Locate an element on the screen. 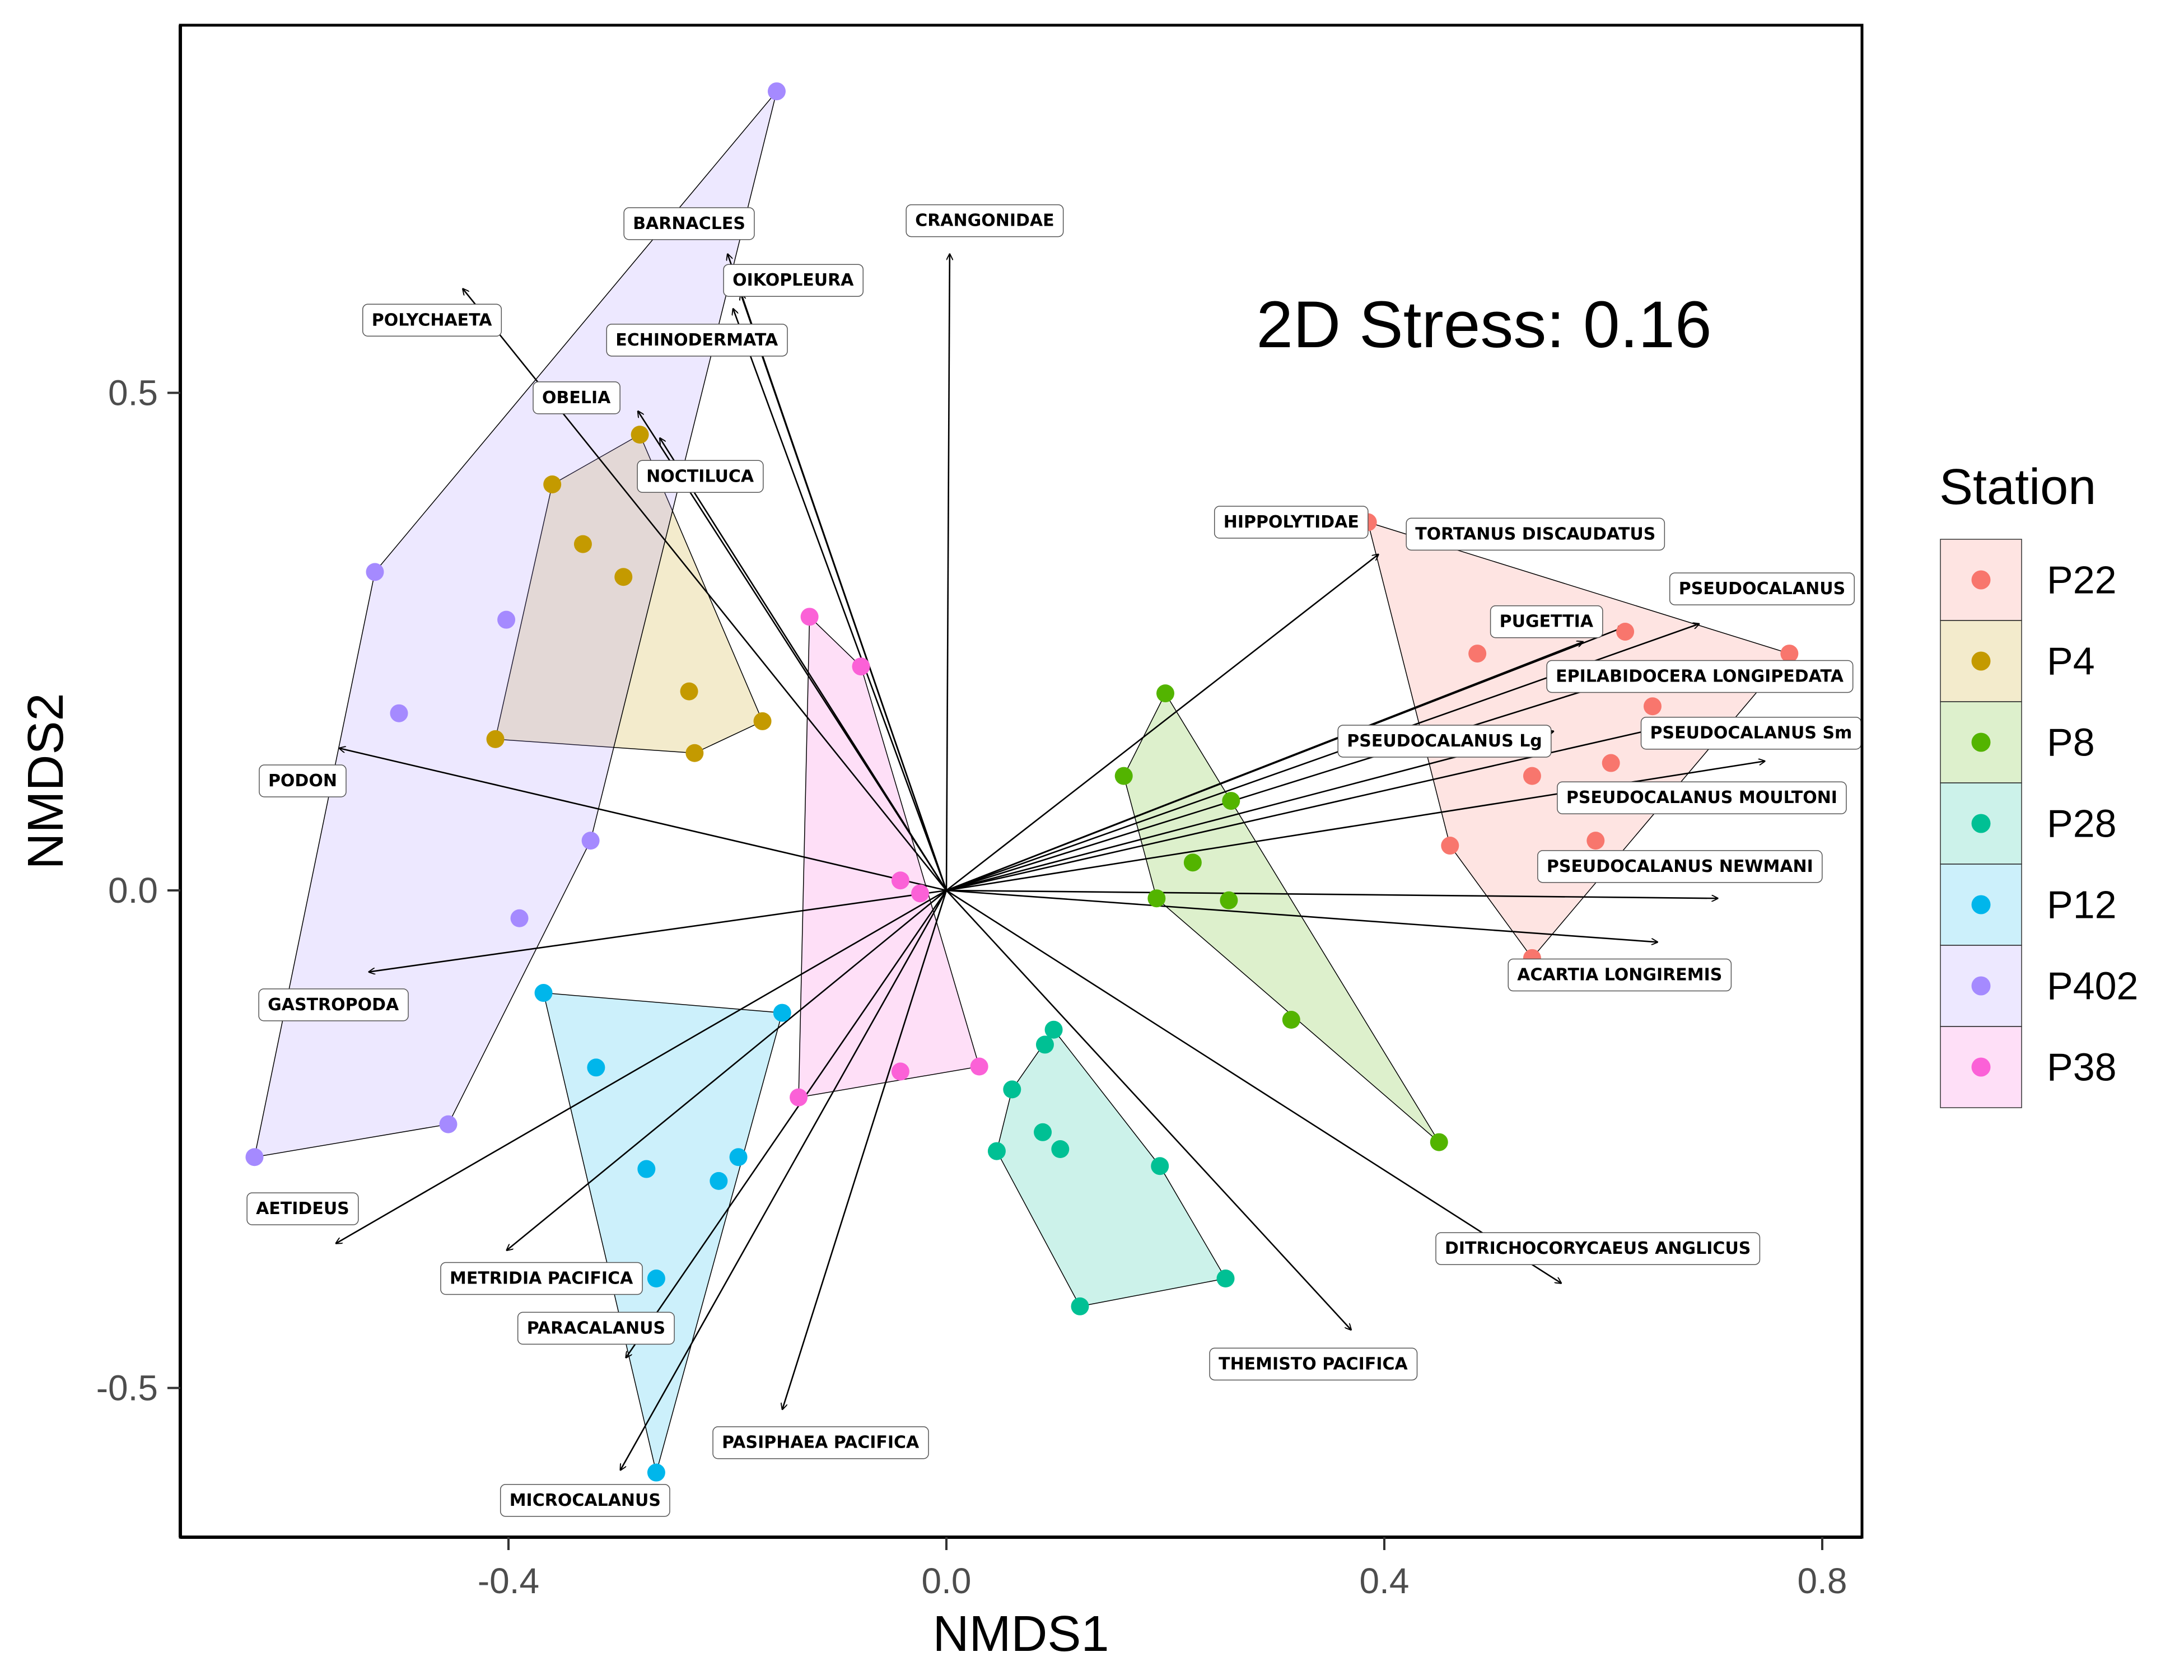 Image resolution: width=2184 pixels, height=1680 pixels. species-label-text: POLYCHAETA is located at coordinates (433, 320).